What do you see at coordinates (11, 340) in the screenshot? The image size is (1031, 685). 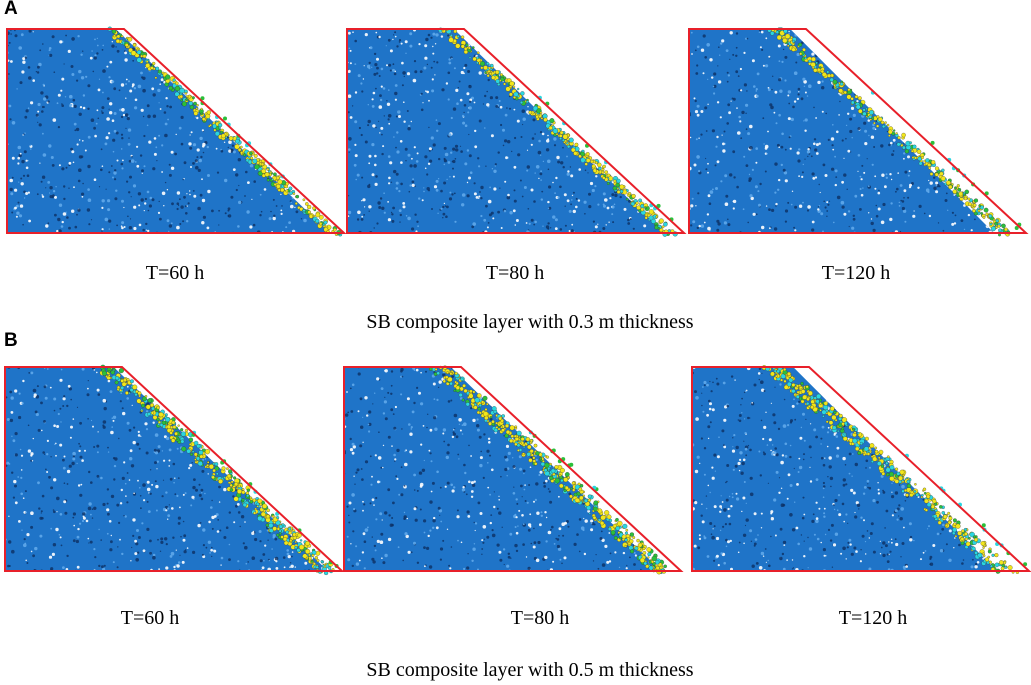 I see `panel-letter-b: B` at bounding box center [11, 340].